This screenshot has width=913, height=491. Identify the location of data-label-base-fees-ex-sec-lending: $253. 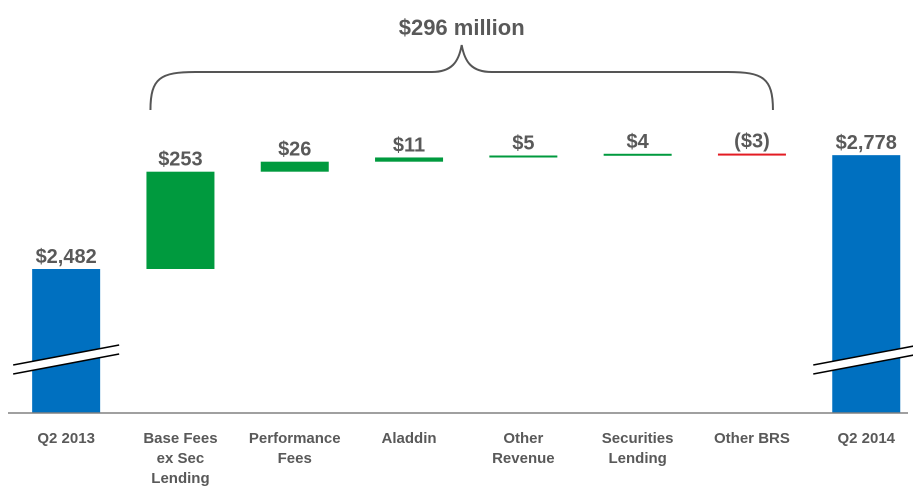
(180, 160).